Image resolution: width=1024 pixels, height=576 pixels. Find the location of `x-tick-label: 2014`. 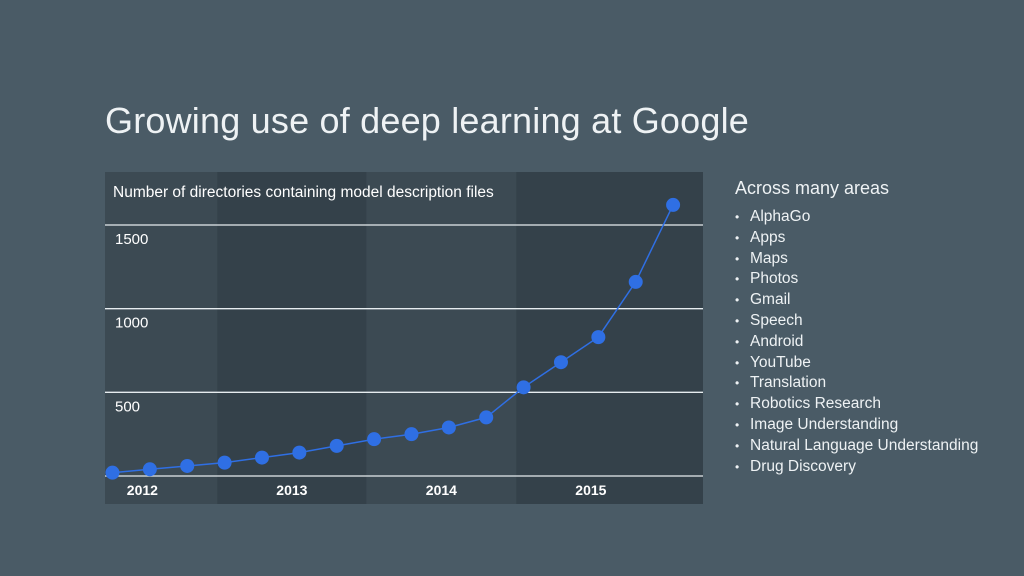

x-tick-label: 2014 is located at coordinates (441, 490).